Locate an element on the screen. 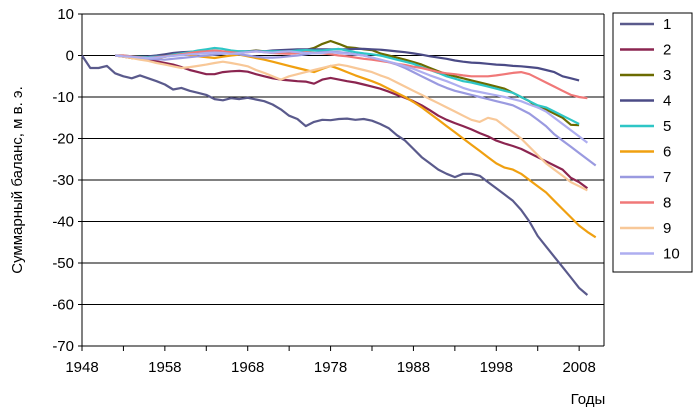  y-tick-label: -50 is located at coordinates (63, 263).